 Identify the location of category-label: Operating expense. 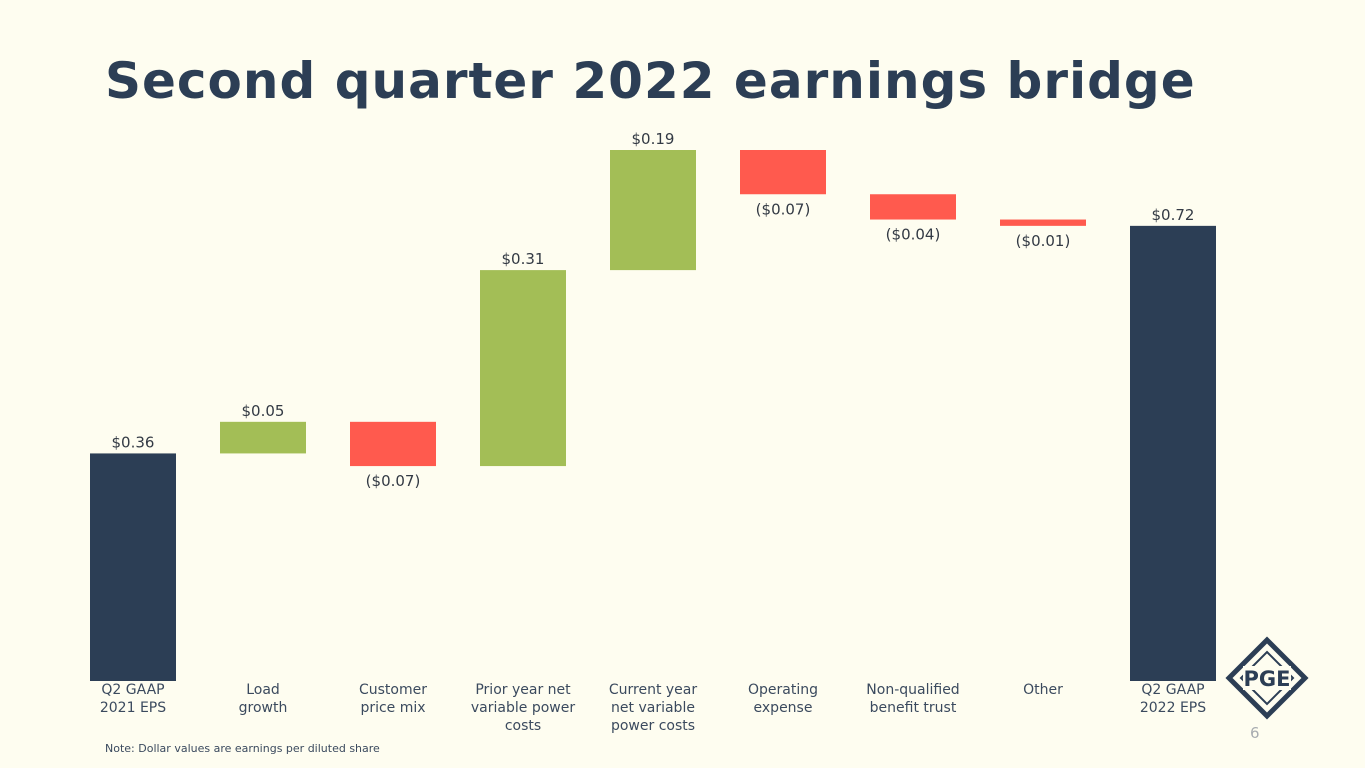
(783, 699).